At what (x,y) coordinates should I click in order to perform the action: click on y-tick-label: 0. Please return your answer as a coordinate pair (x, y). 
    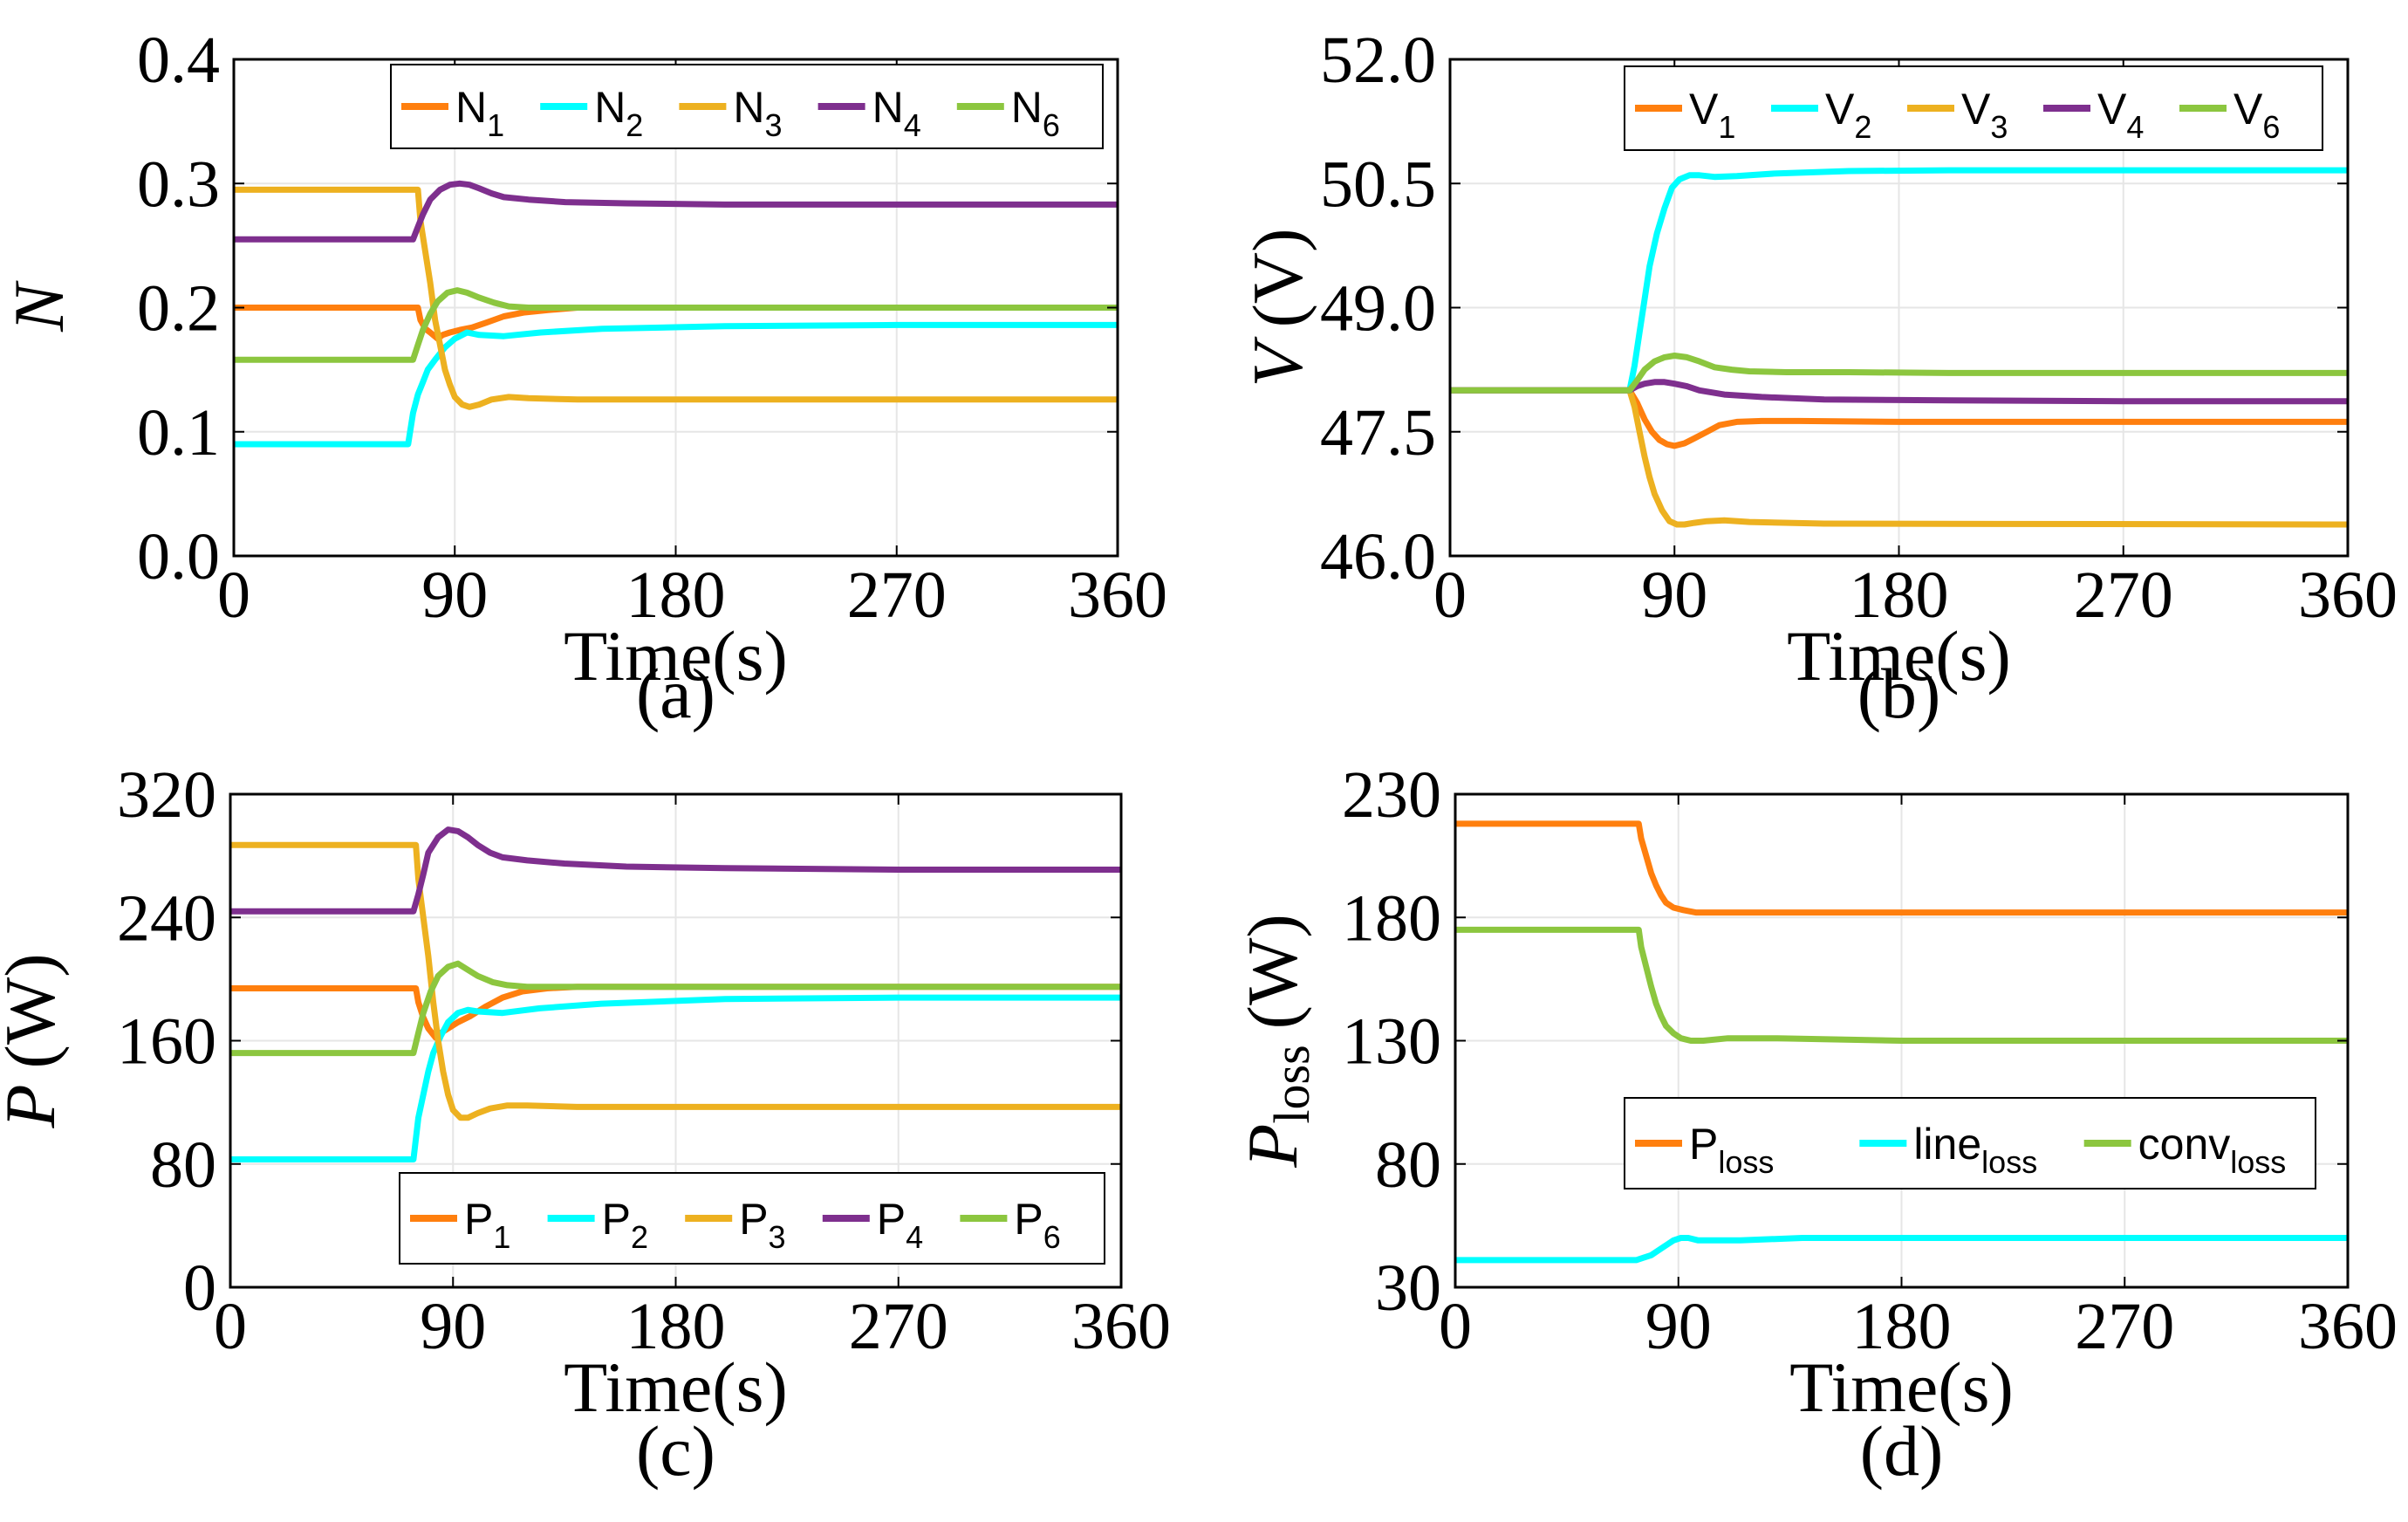
    Looking at the image, I should click on (200, 1288).